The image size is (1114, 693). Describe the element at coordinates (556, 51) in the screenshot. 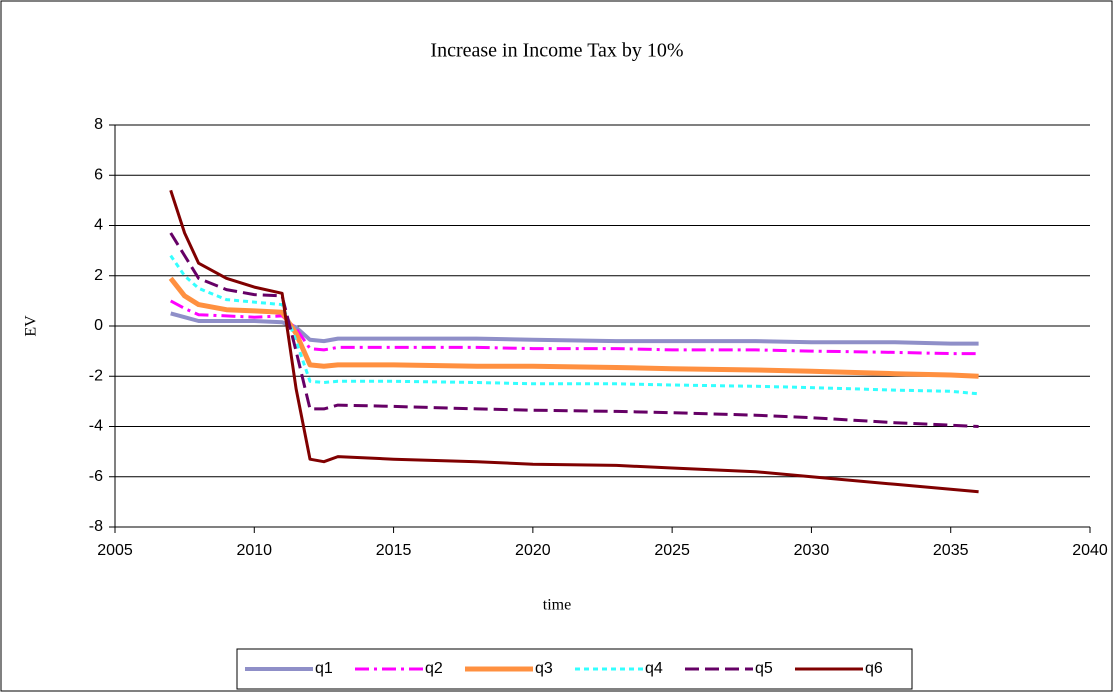

I see `chart-title: Increase in Income Tax by 10%` at that location.